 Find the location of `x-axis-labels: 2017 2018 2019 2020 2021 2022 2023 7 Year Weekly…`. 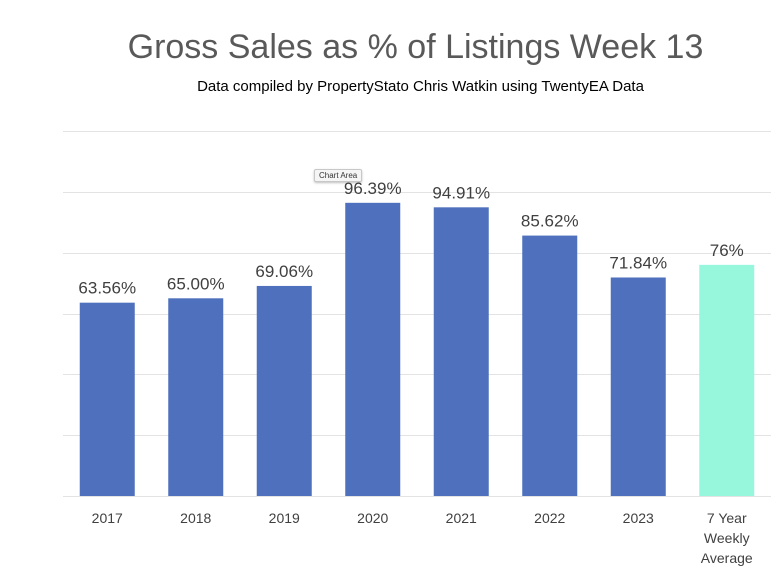

x-axis-labels: 2017 2018 2019 2020 2021 2022 2023 7 Year Weekly… is located at coordinates (422, 538).